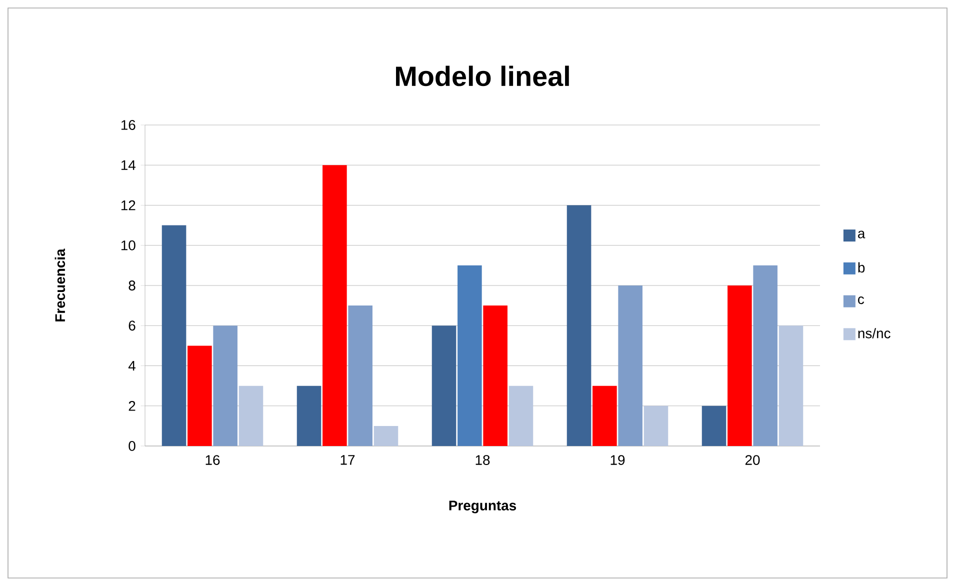 Image resolution: width=956 pixels, height=581 pixels. I want to click on x-tick-label: 19, so click(617, 460).